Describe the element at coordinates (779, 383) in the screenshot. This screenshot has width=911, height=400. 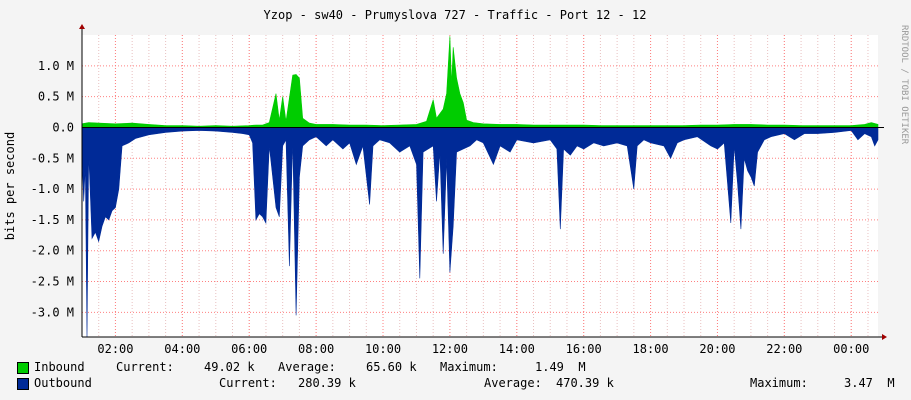
I see `outbound-maximum-label: Maximum:` at that location.